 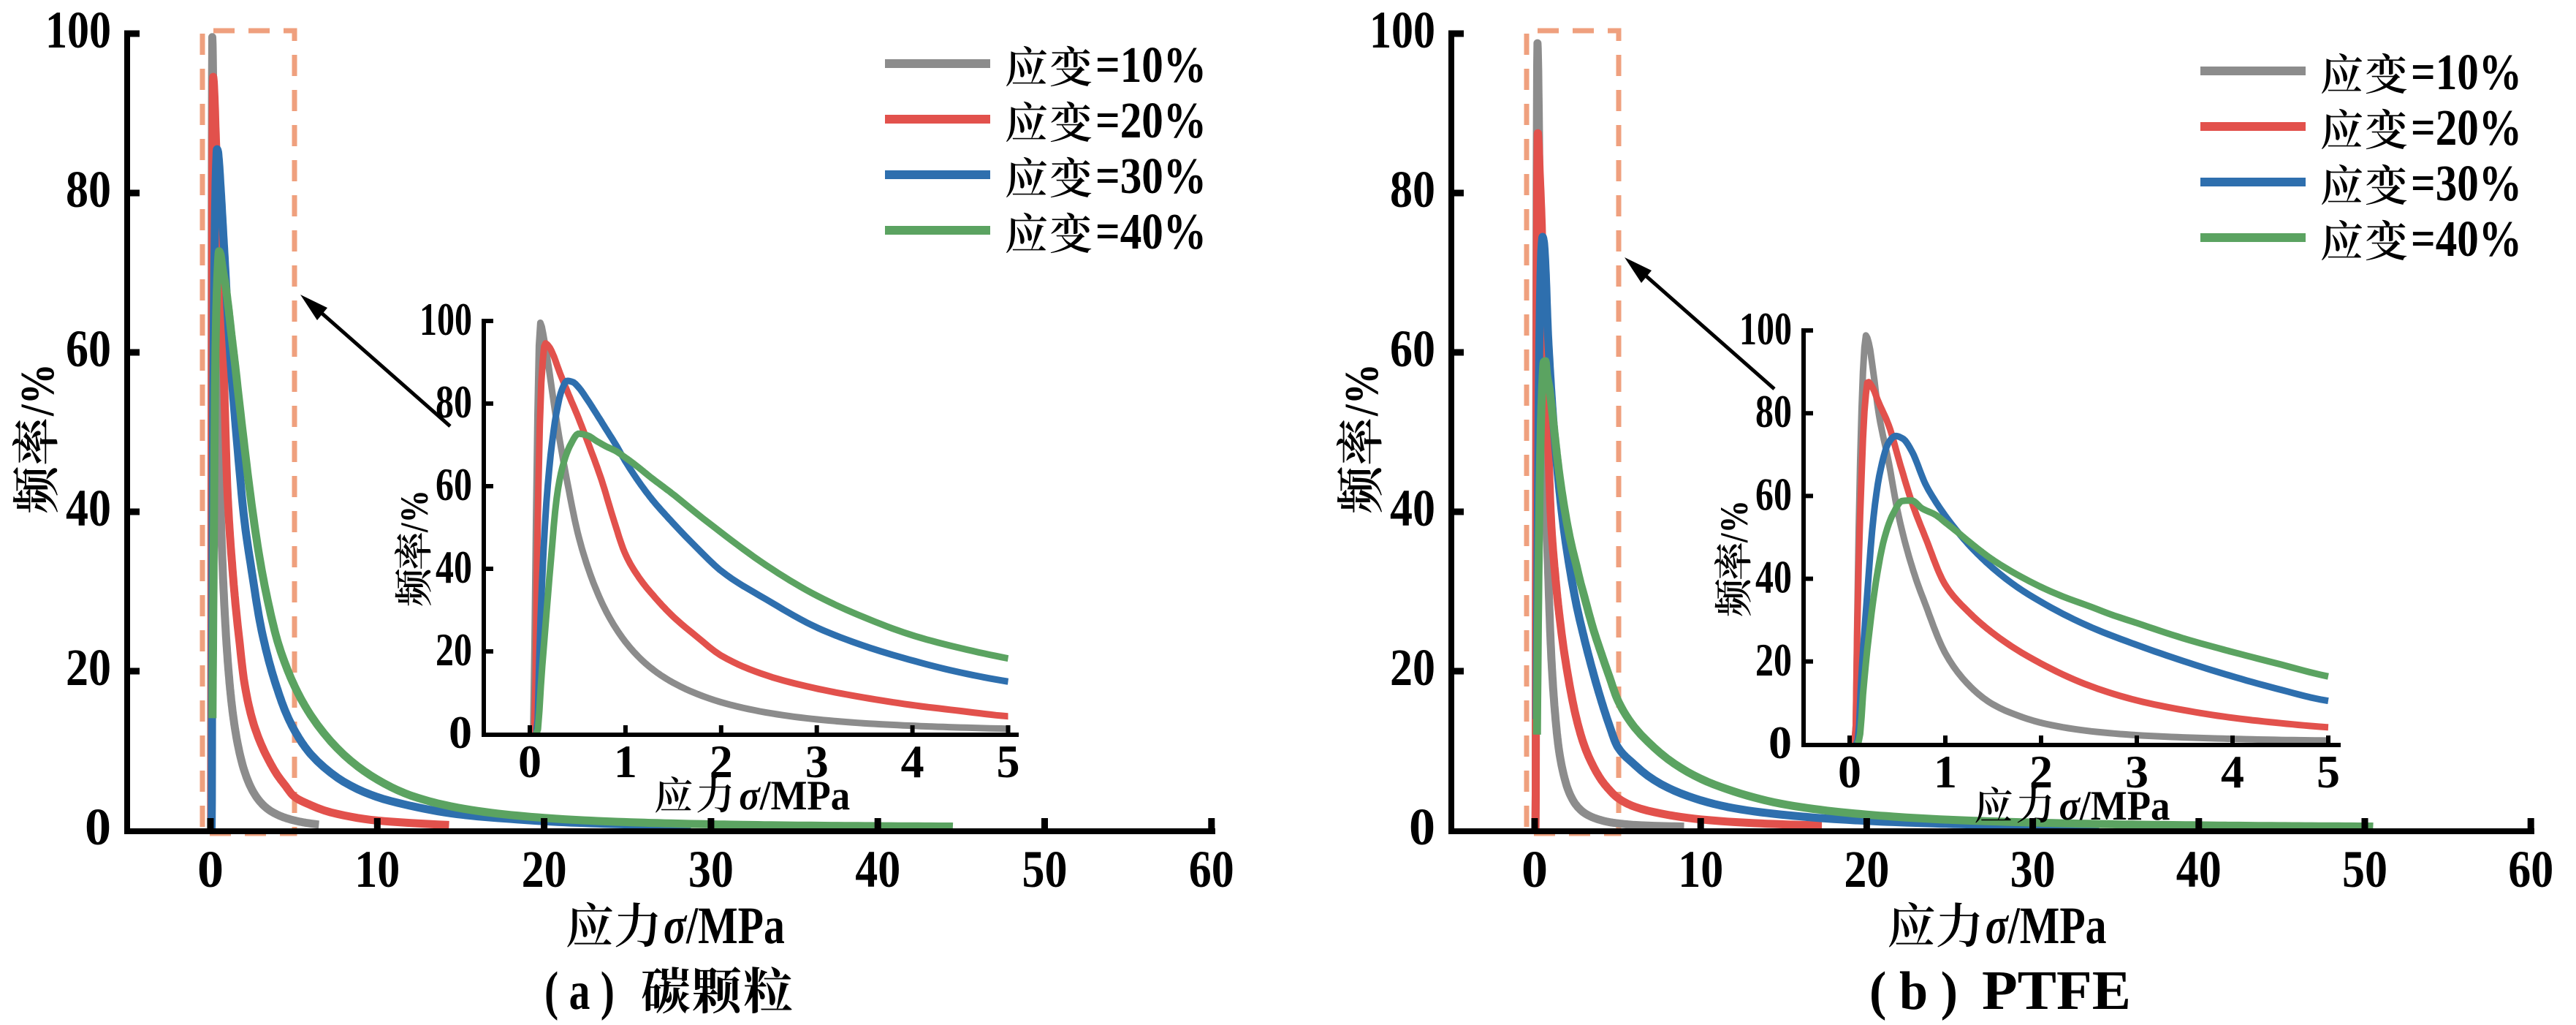 I want to click on svg-text: ( a ), so click(x=579, y=991).